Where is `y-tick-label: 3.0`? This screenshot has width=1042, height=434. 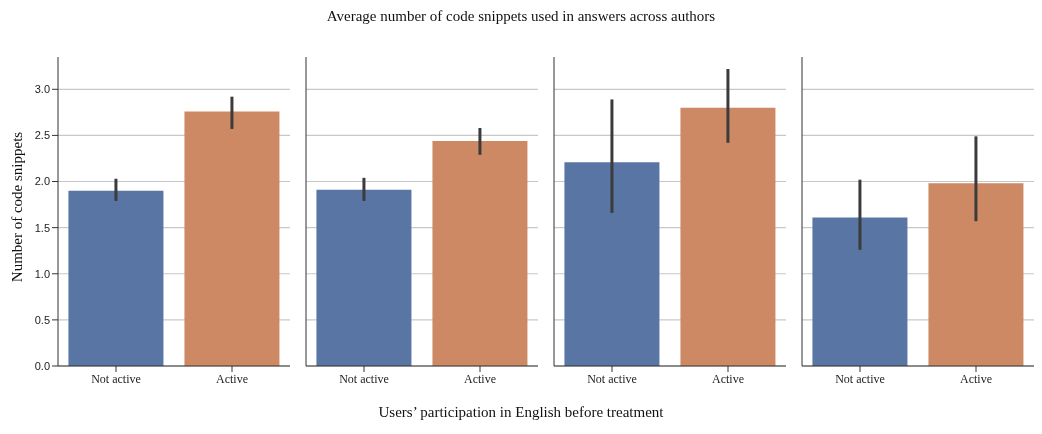
y-tick-label: 3.0 is located at coordinates (42, 89).